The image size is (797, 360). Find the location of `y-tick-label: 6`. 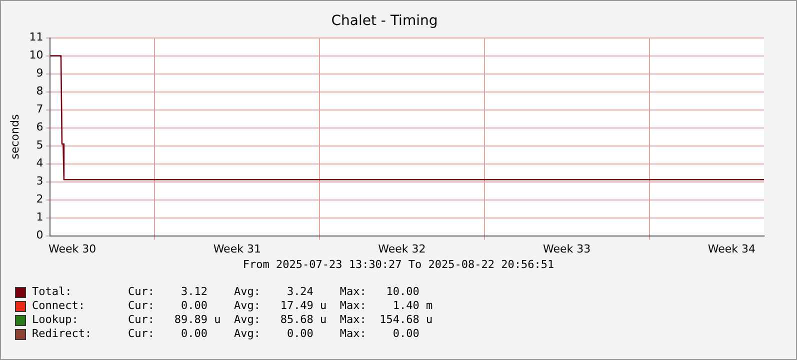

y-tick-label: 6 is located at coordinates (40, 127).